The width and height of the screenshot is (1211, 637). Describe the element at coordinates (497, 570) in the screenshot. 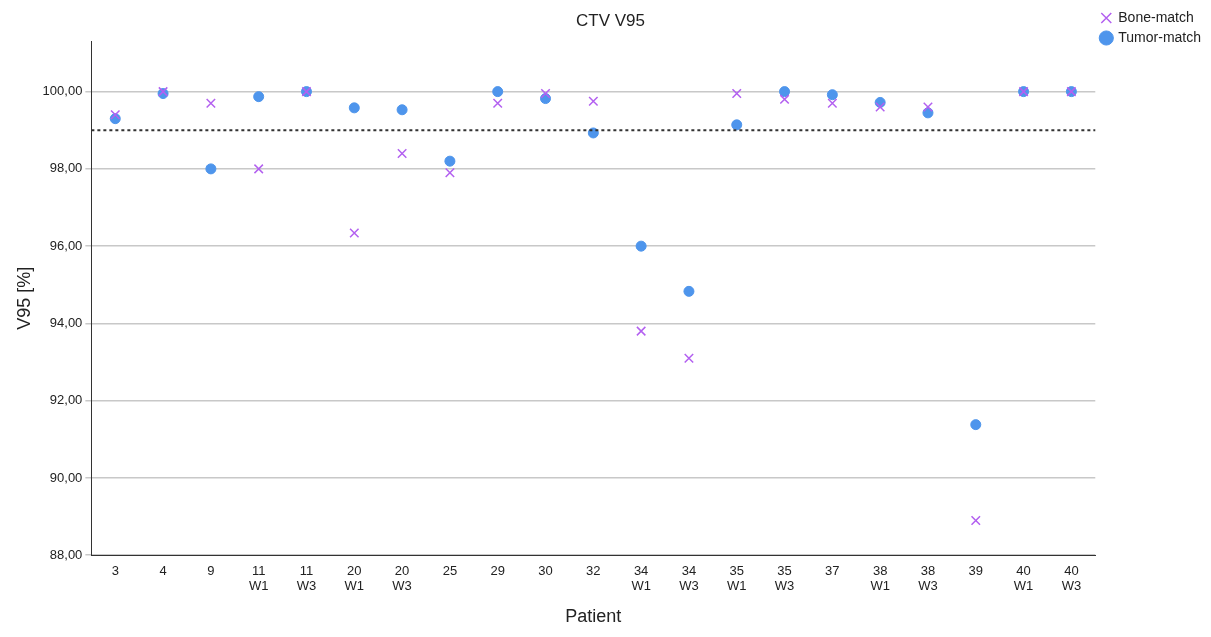

I see `x-tick-label: 29` at that location.